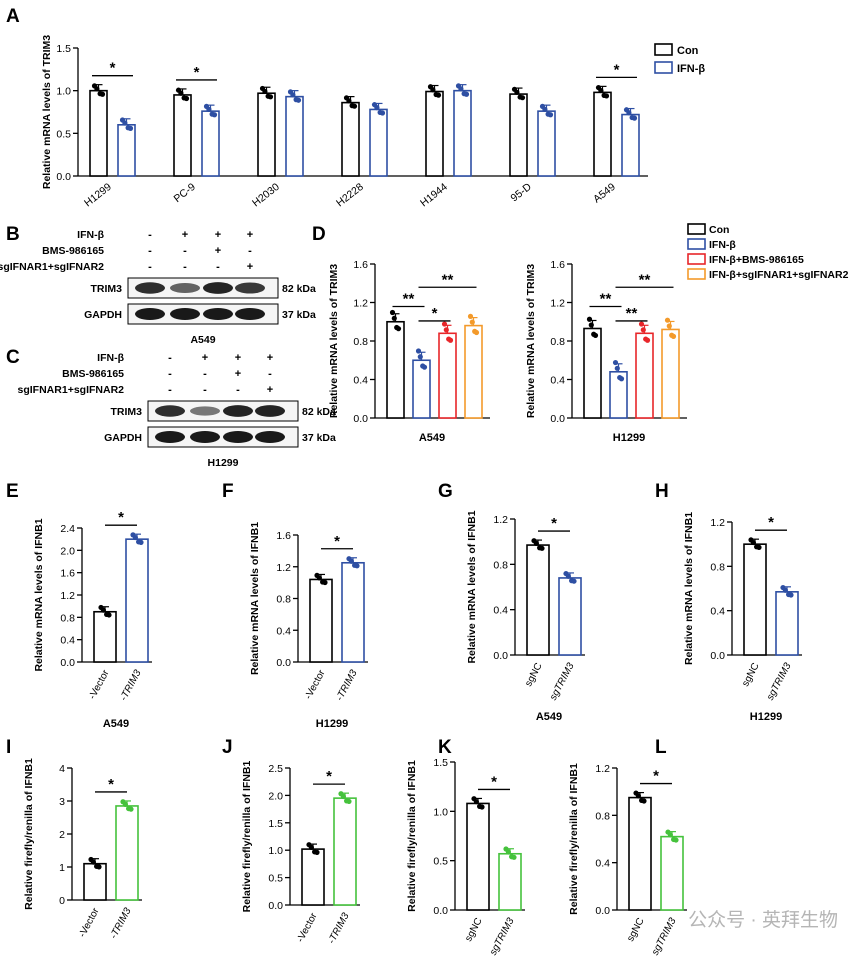 This screenshot has height=956, width=865. I want to click on F-sig-label: *, so click(337, 541).